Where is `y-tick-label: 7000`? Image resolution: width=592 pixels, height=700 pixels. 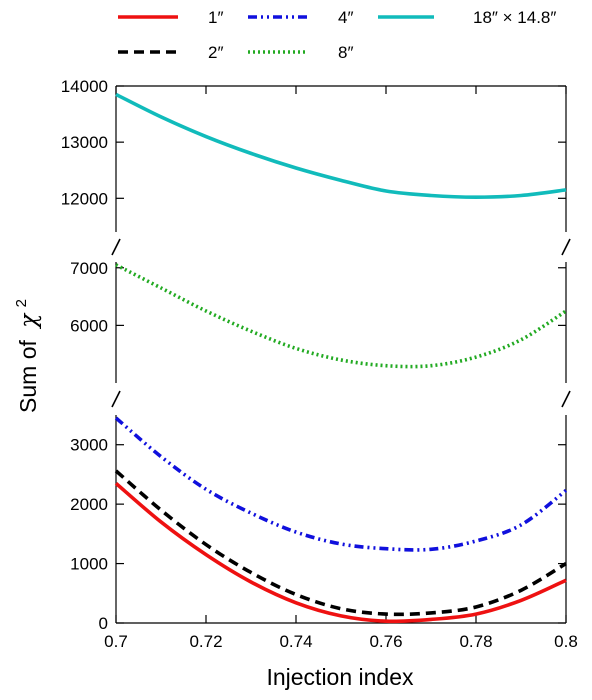
y-tick-label: 7000 is located at coordinates (89, 268).